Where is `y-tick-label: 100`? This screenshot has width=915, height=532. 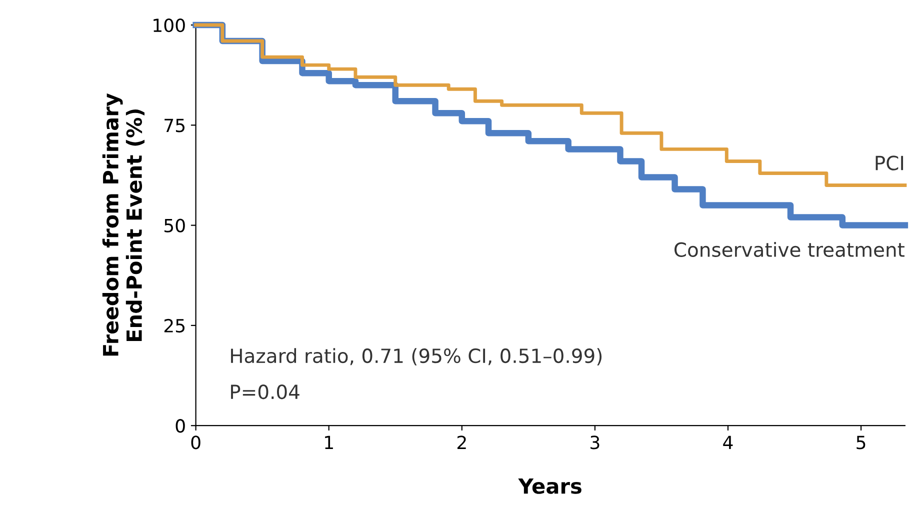 y-tick-label: 100 is located at coordinates (169, 25).